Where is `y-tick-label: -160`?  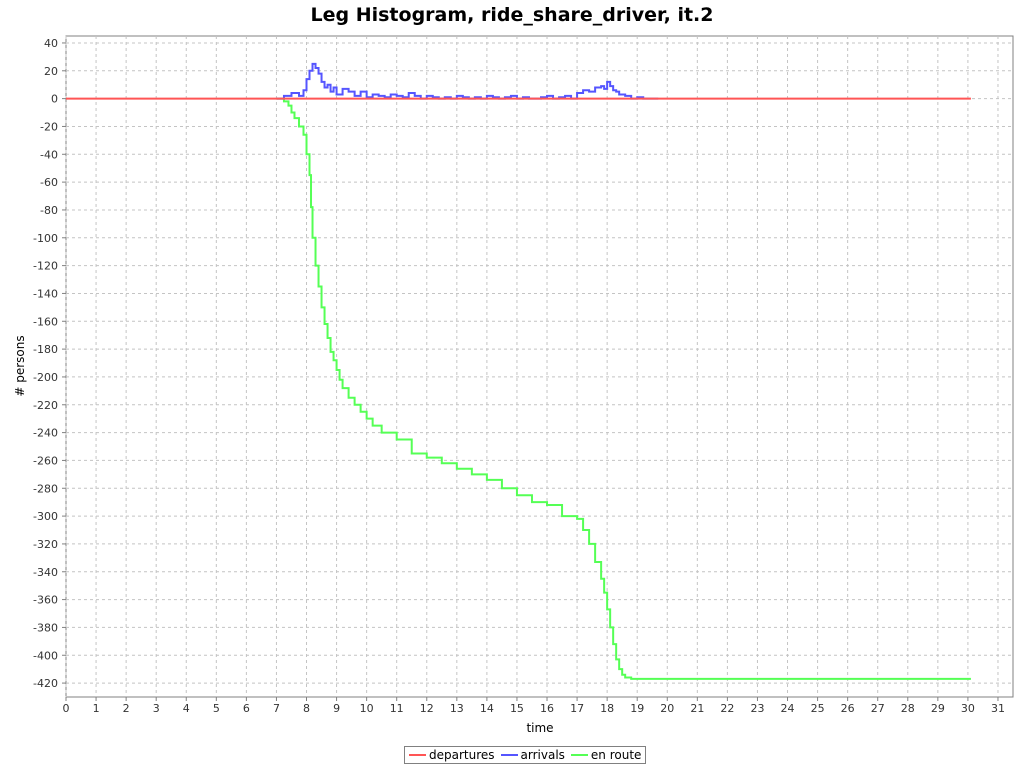 y-tick-label: -160 is located at coordinates (45, 321).